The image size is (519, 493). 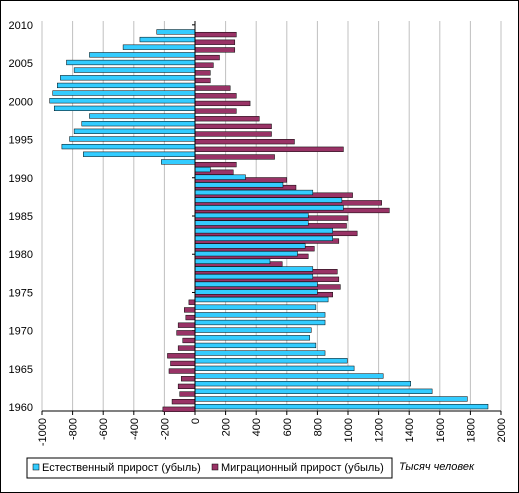 I want to click on x-tick-label: -400, so click(x=135, y=429).